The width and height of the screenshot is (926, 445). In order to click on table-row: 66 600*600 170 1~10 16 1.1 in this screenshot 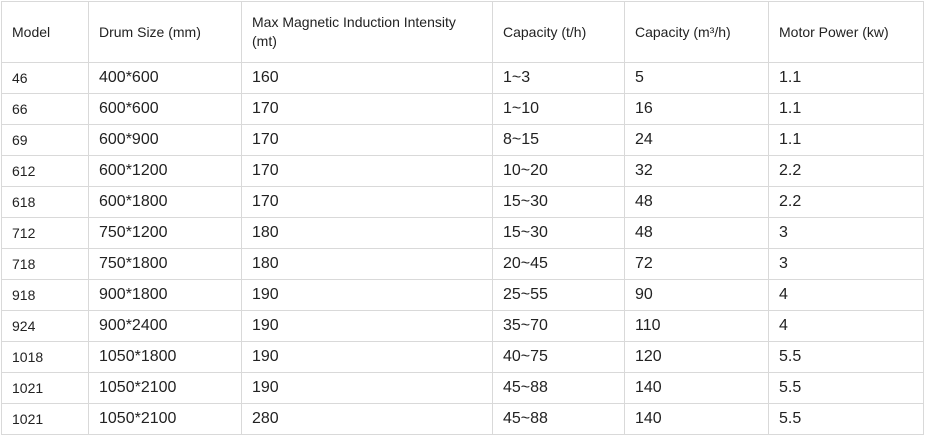, I will do `click(462, 109)`.